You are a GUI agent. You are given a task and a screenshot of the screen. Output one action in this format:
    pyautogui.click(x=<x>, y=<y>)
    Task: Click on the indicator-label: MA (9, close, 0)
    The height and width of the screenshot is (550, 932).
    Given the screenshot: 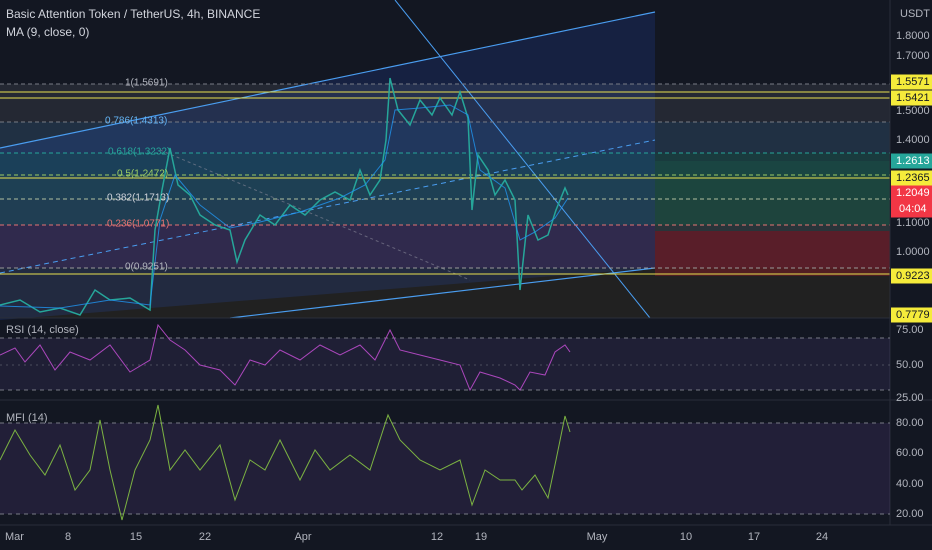 What is the action you would take?
    pyautogui.click(x=47, y=32)
    